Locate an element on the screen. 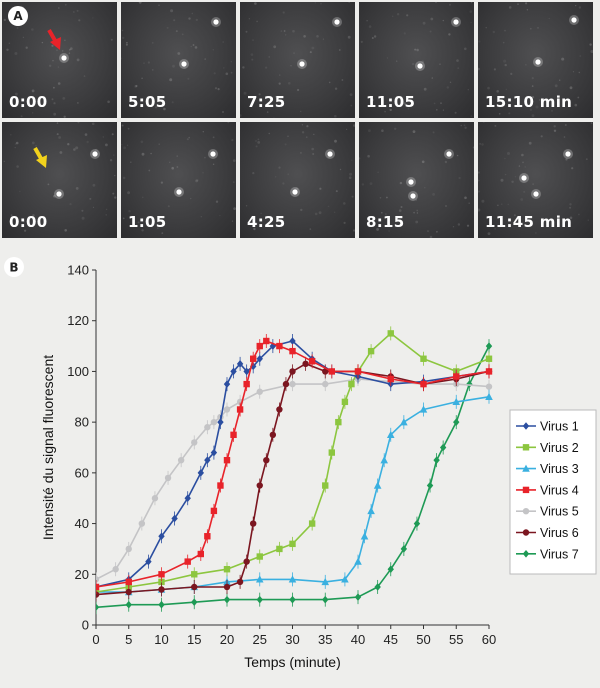 The image size is (600, 688). microscopy-frame: 0:00 is located at coordinates (59, 180).